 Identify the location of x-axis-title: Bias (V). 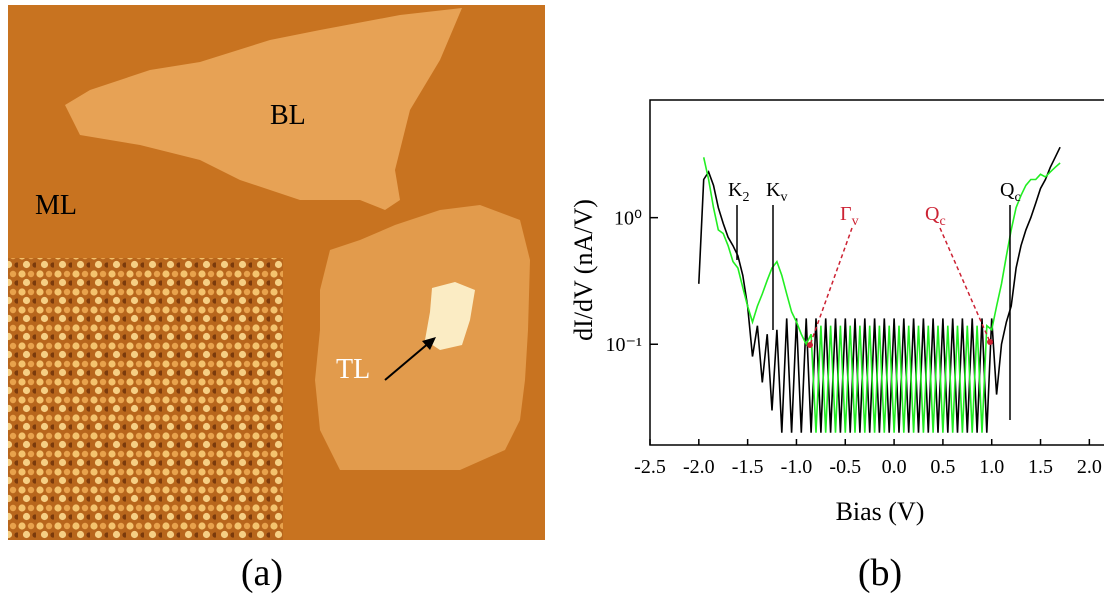
(880, 511).